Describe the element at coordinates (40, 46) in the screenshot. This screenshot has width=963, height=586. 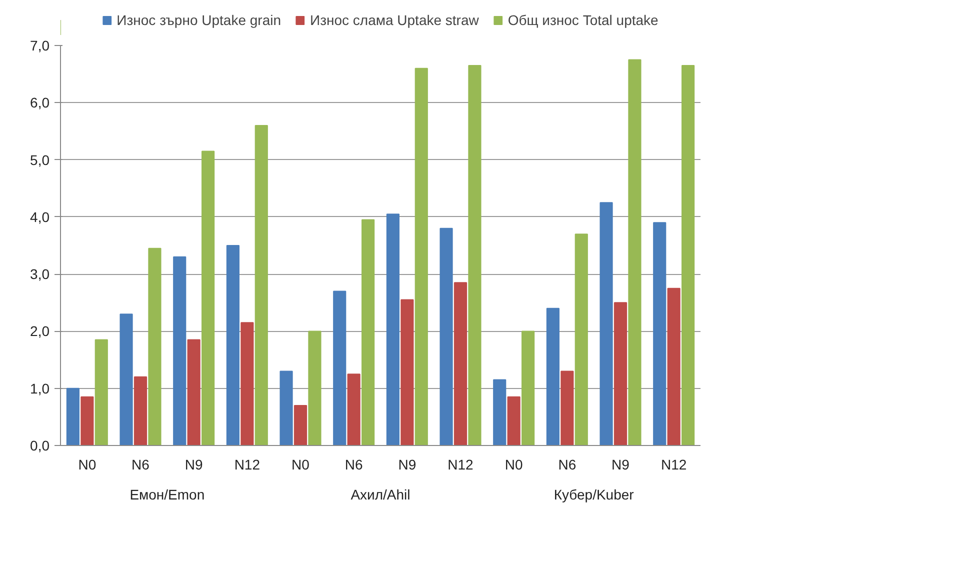
I see `y-tick-label: 7,0` at that location.